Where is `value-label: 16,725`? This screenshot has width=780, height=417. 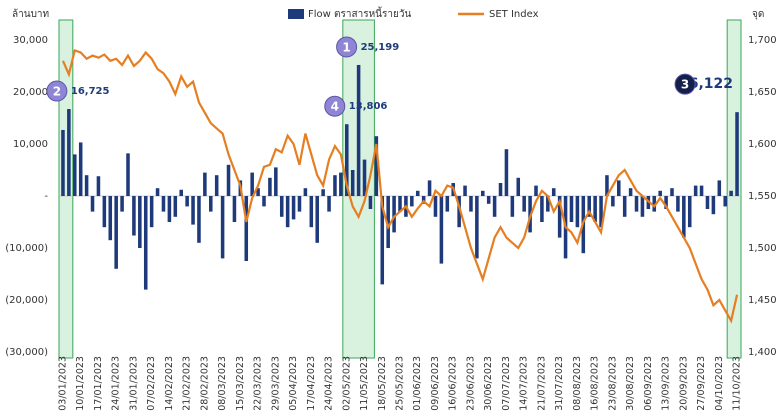 value-label: 16,725 is located at coordinates (90, 91).